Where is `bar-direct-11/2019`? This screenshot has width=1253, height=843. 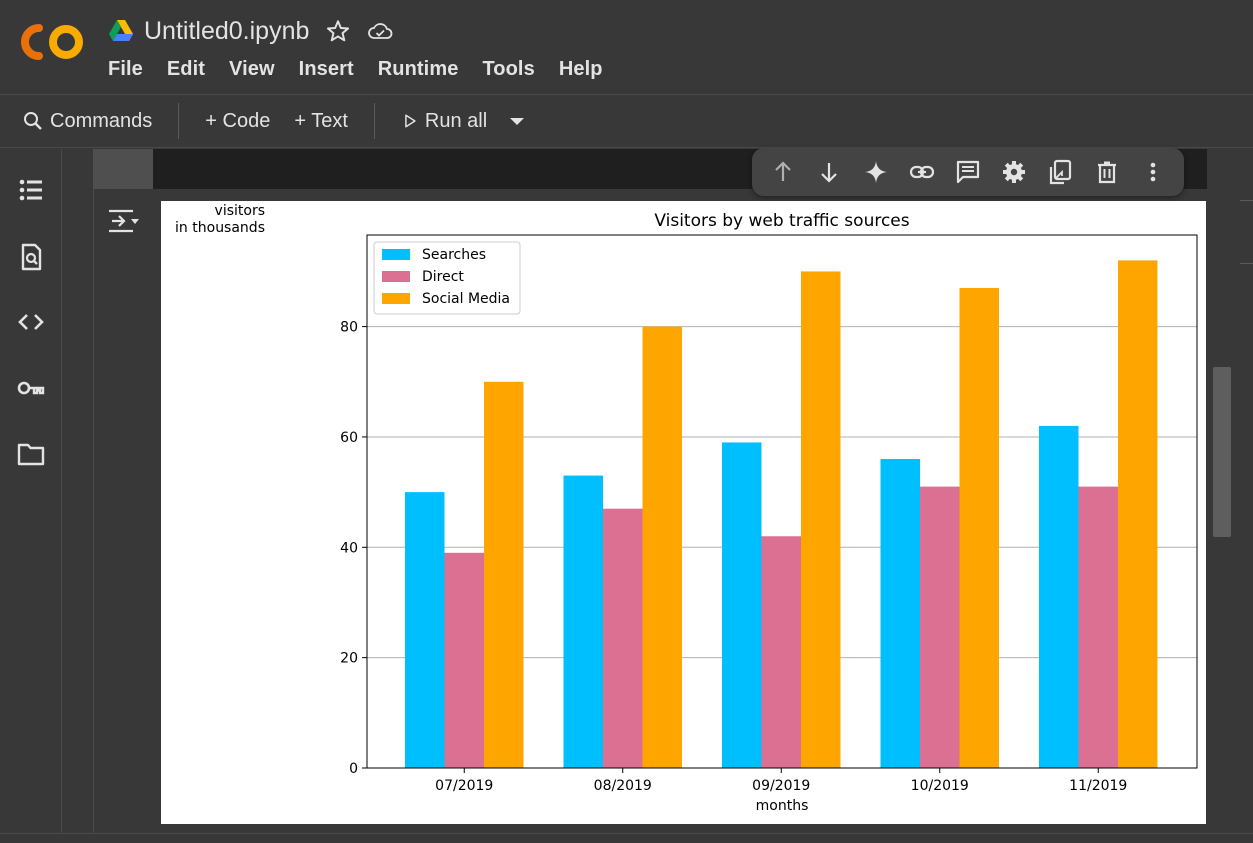 bar-direct-11/2019 is located at coordinates (1098, 627).